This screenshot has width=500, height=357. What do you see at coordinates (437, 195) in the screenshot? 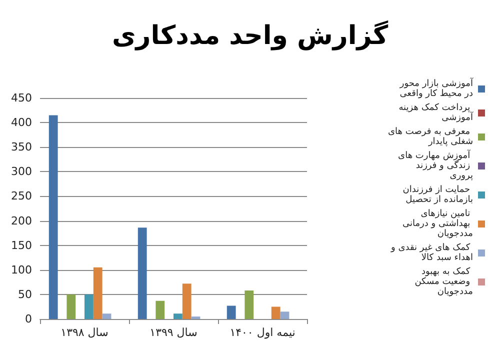
I see `legend-label: حمایت از فرزندان بازمانده از تحصیل` at bounding box center [437, 195].